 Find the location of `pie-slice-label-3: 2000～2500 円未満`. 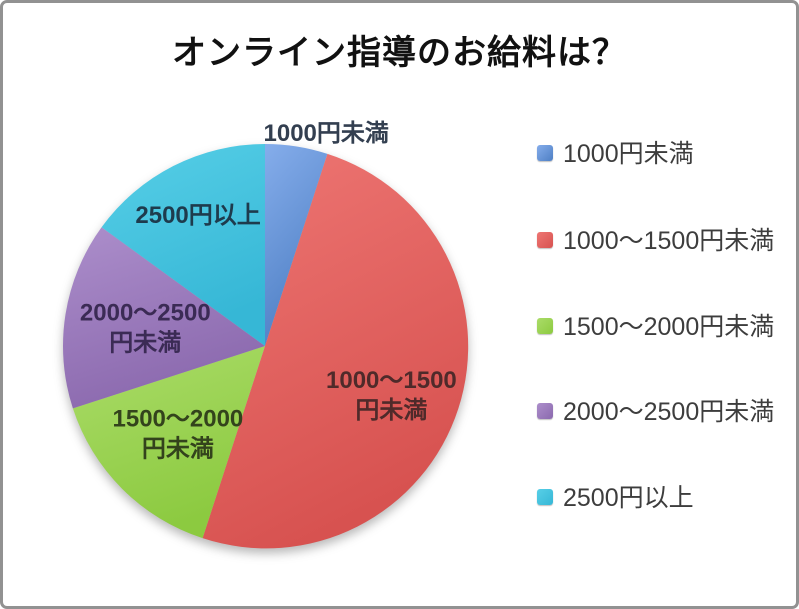

pie-slice-label-3: 2000～2500 円未満 is located at coordinates (145, 327).